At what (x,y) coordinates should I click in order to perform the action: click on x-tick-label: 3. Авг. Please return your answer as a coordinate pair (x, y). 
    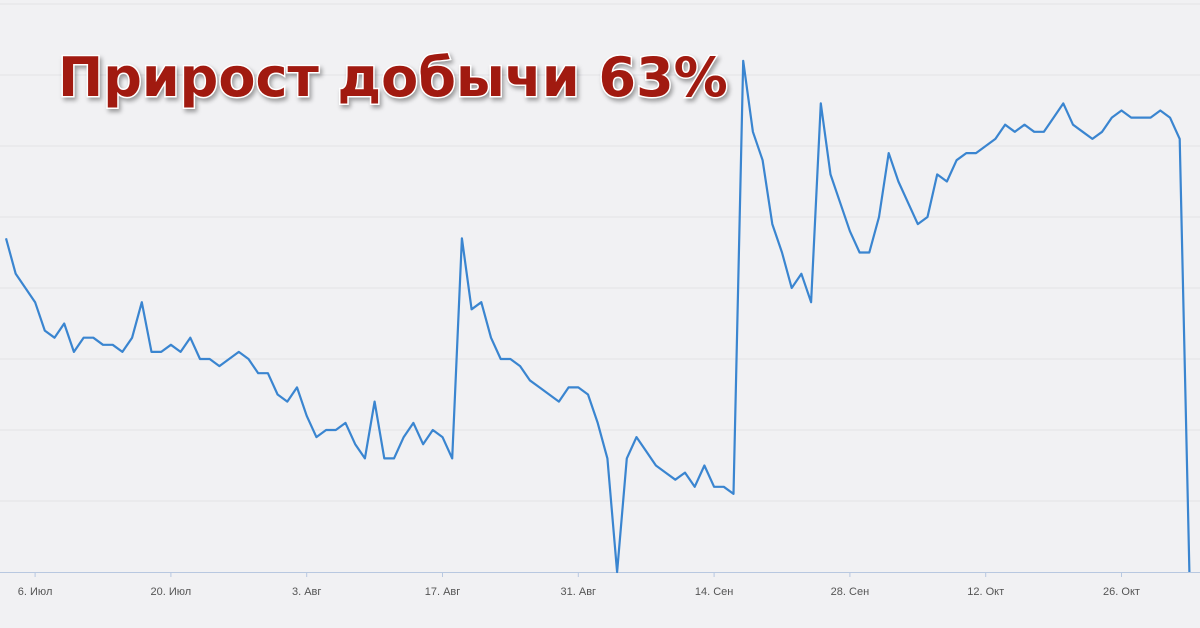
    Looking at the image, I should click on (306, 592).